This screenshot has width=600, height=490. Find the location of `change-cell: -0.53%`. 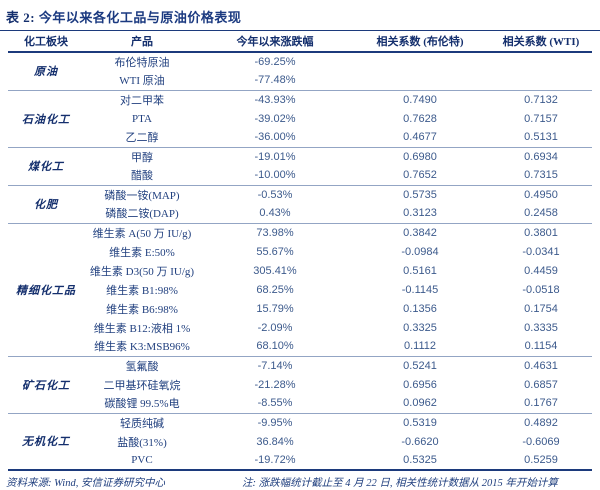

change-cell: -0.53% is located at coordinates (275, 194).